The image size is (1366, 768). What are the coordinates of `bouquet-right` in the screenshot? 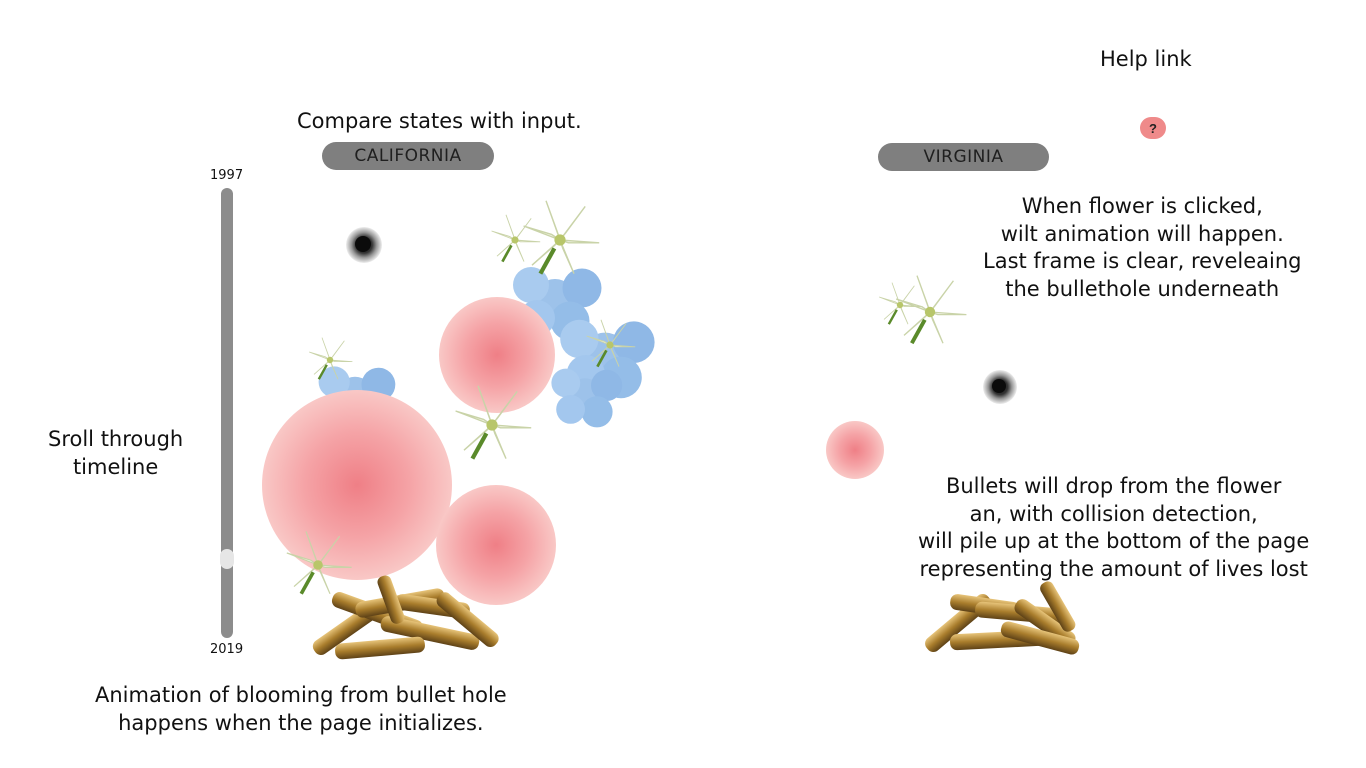 It's located at (897, 376).